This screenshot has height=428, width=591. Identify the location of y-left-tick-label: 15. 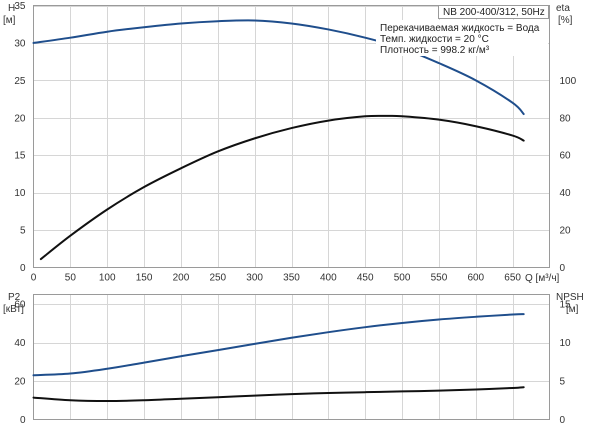
(20, 156).